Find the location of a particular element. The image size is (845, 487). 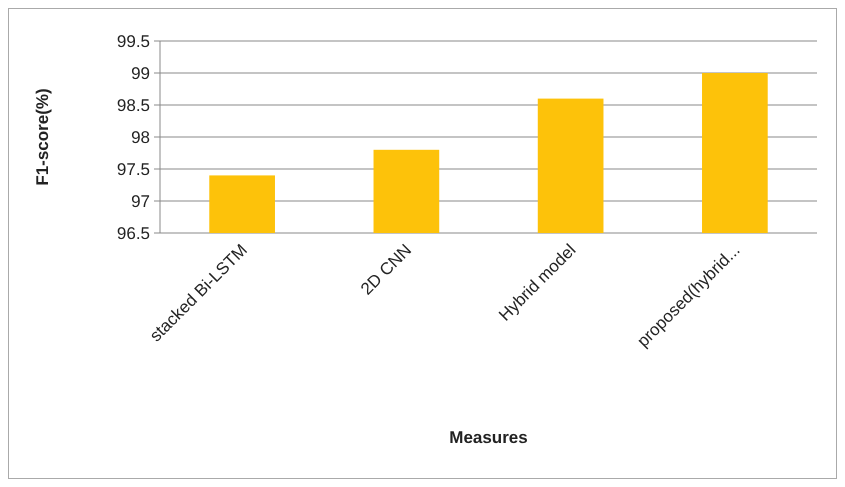

y-tick-label: 97.5 is located at coordinates (133, 169).